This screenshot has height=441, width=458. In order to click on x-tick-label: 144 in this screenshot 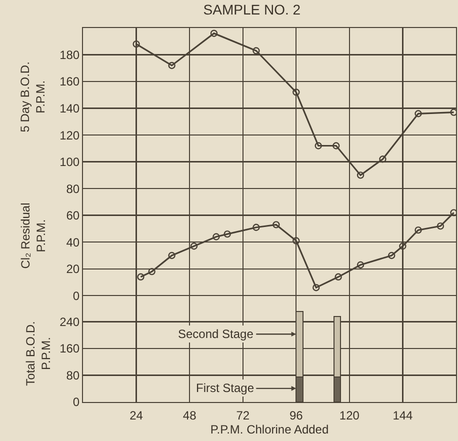, I will do `click(403, 415)`.